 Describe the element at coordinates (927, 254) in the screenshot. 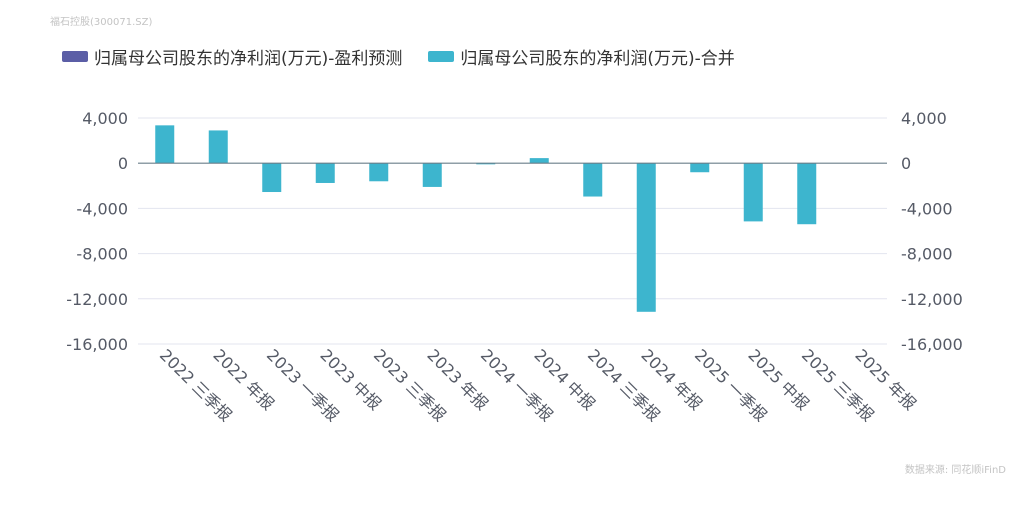

I see `y-tick-label-right: -8,000` at that location.